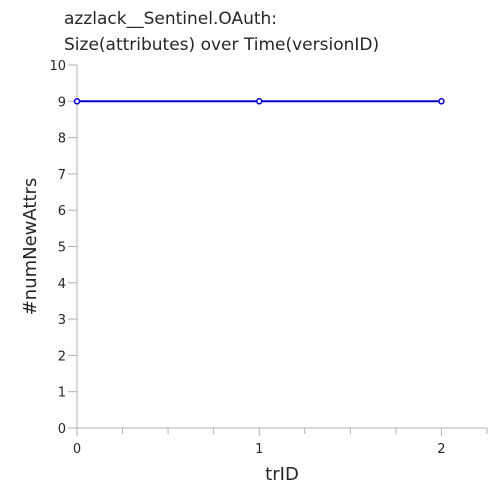  I want to click on y-ticks: 0 1 2 3 4 5 6 7 8 9 10, so click(63, 248).